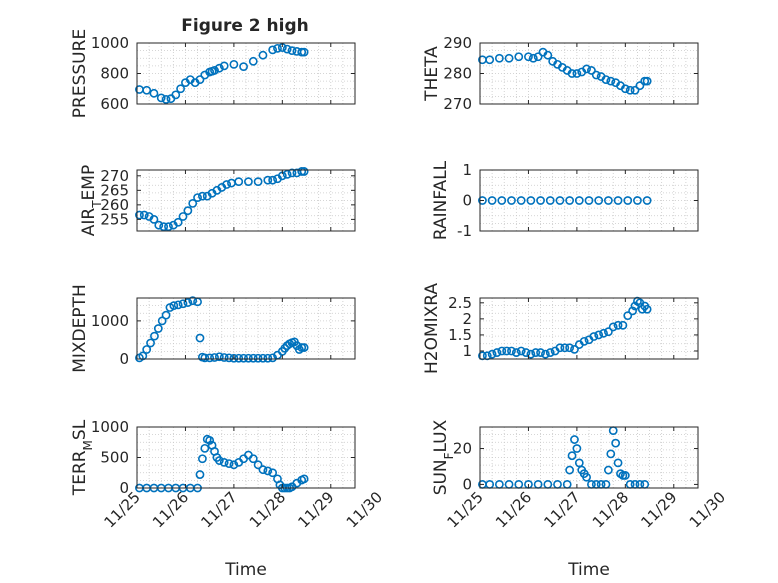 The image size is (778, 583). I want to click on y-tick-label: 2, so click(467, 319).